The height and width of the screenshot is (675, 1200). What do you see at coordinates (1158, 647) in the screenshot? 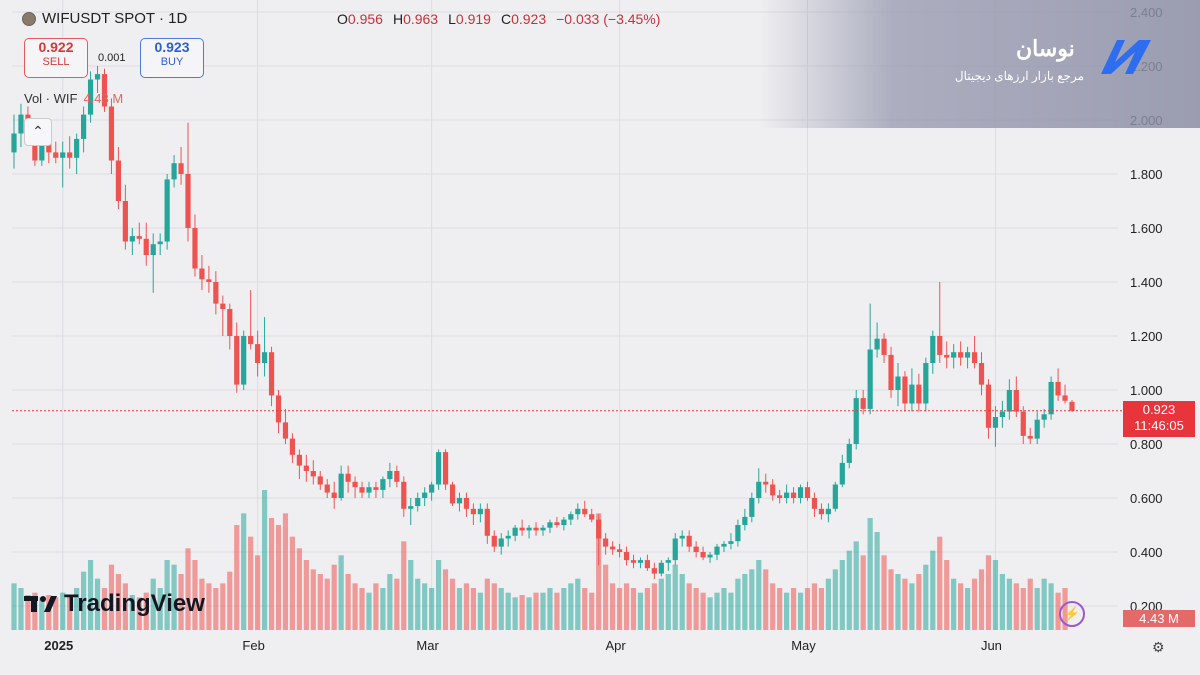
I see `settings-gear-icon: ⚙` at bounding box center [1158, 647].